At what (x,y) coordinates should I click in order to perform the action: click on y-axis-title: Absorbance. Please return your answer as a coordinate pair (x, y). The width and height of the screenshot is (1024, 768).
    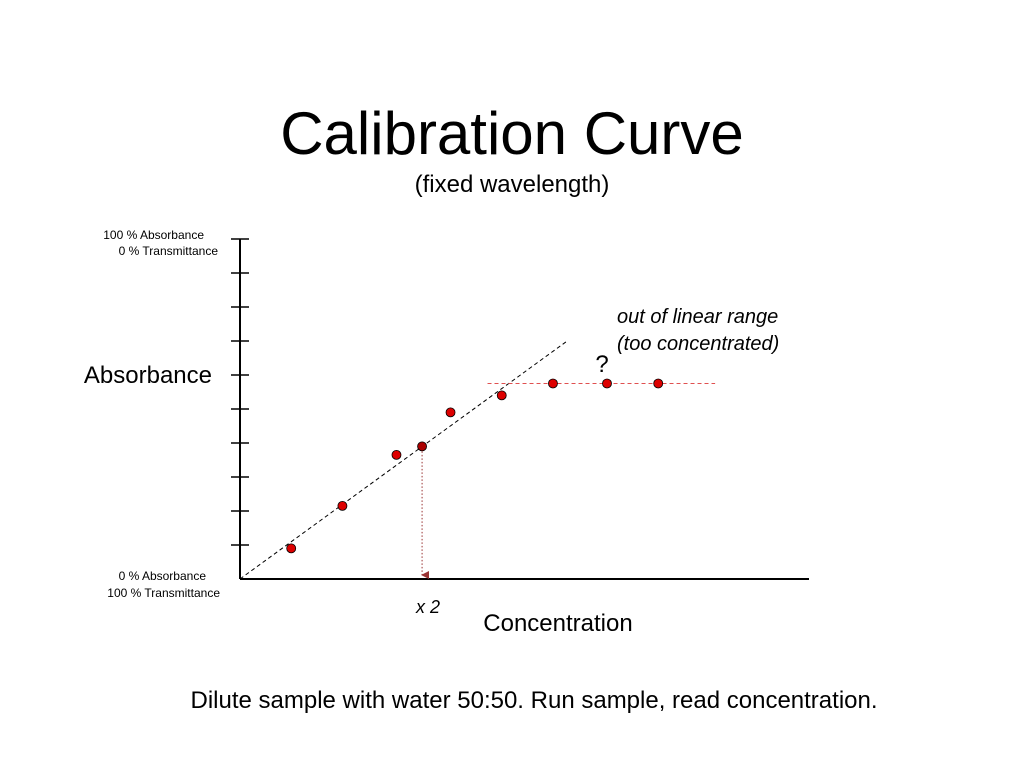
    Looking at the image, I should click on (148, 375).